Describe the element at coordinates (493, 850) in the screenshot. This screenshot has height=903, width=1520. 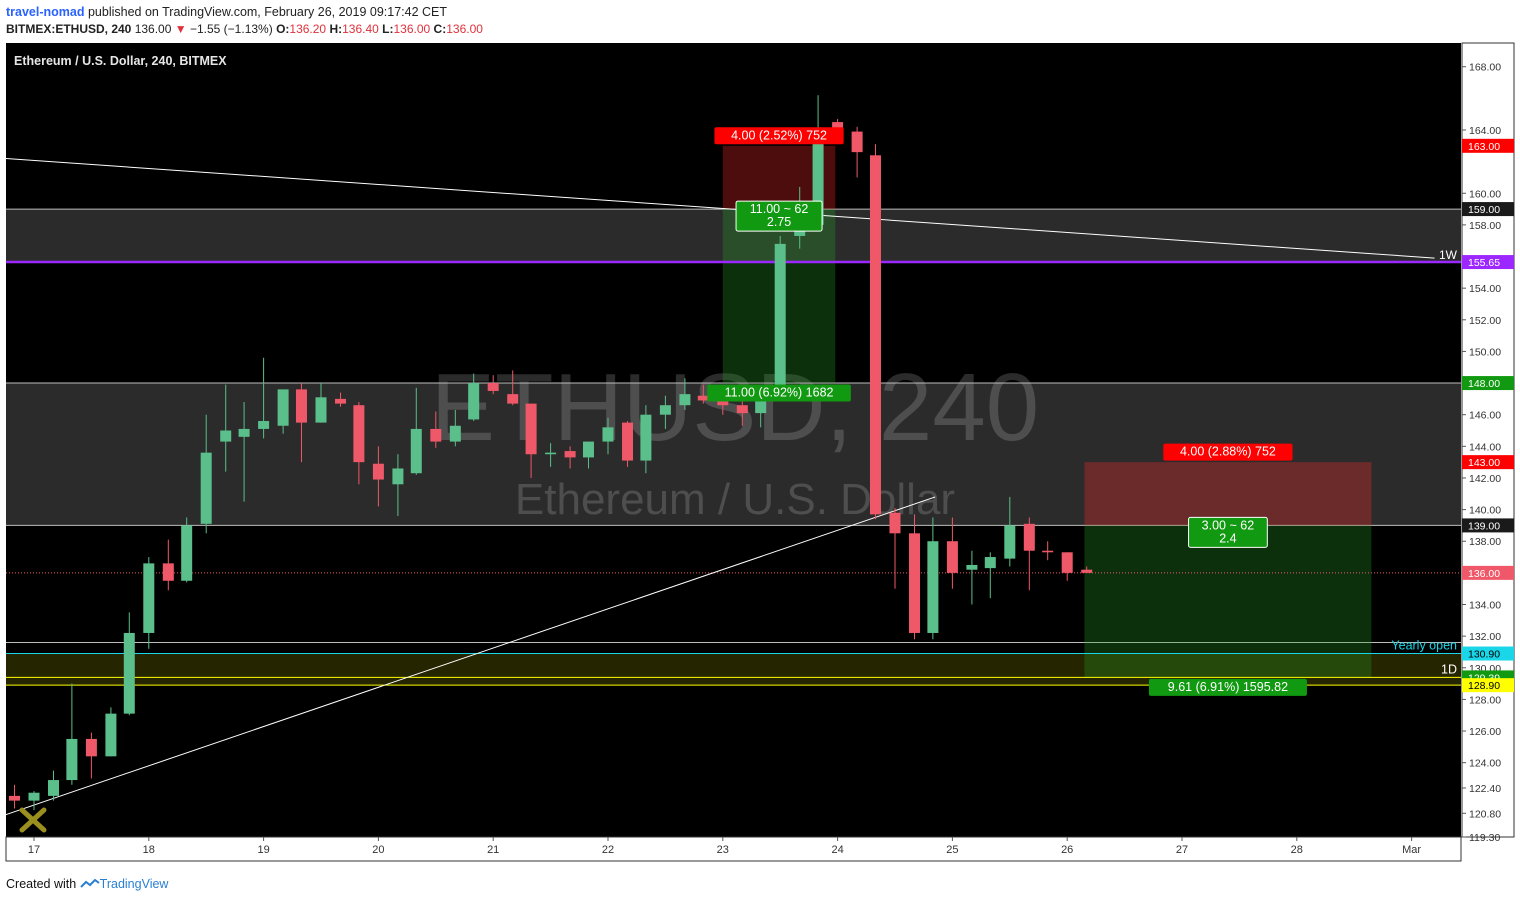
I see `x-tick-label: 21` at that location.